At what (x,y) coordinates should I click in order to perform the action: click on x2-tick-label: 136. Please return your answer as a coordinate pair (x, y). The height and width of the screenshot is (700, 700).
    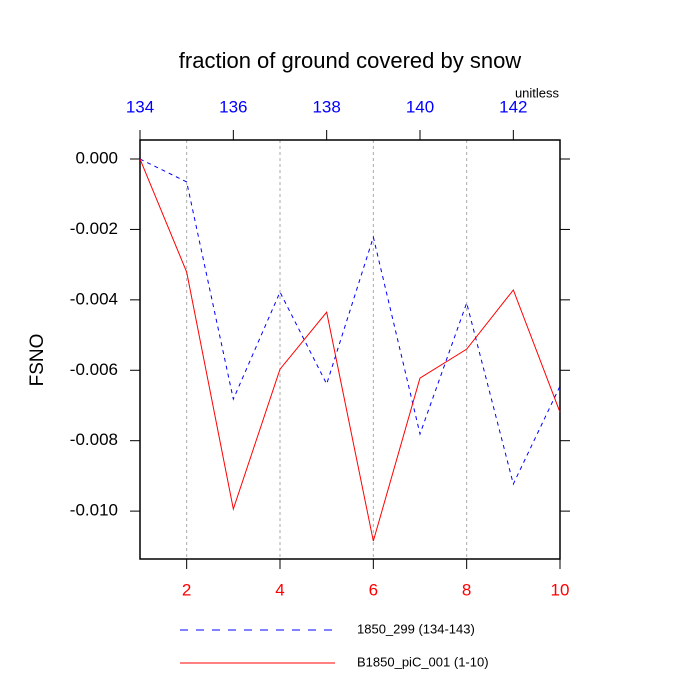
    Looking at the image, I should click on (233, 106).